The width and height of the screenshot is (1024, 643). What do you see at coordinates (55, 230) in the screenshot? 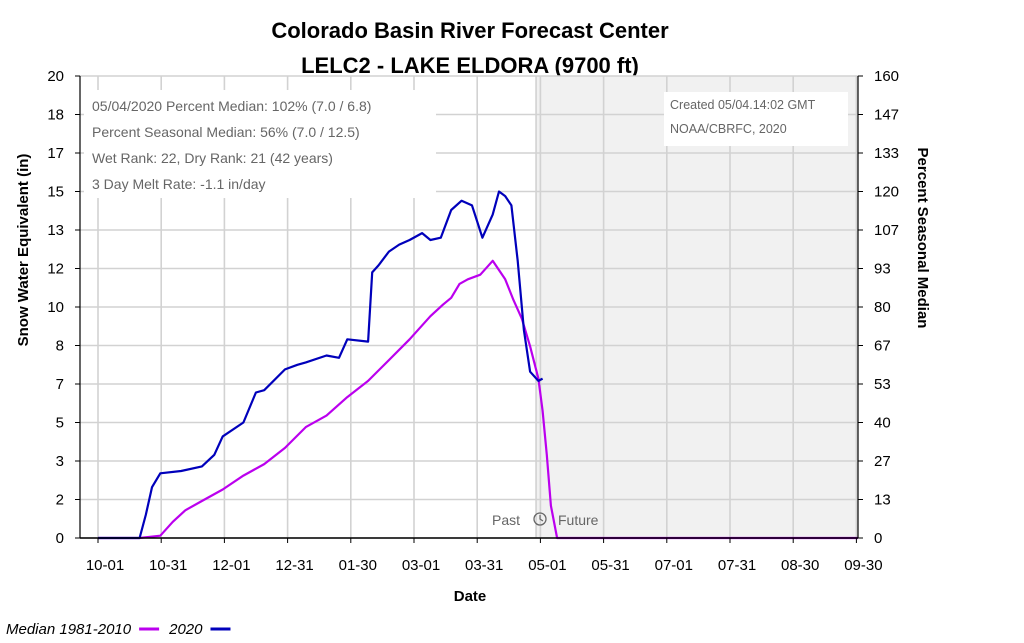
I see `y-tick-label: 13` at bounding box center [55, 230].